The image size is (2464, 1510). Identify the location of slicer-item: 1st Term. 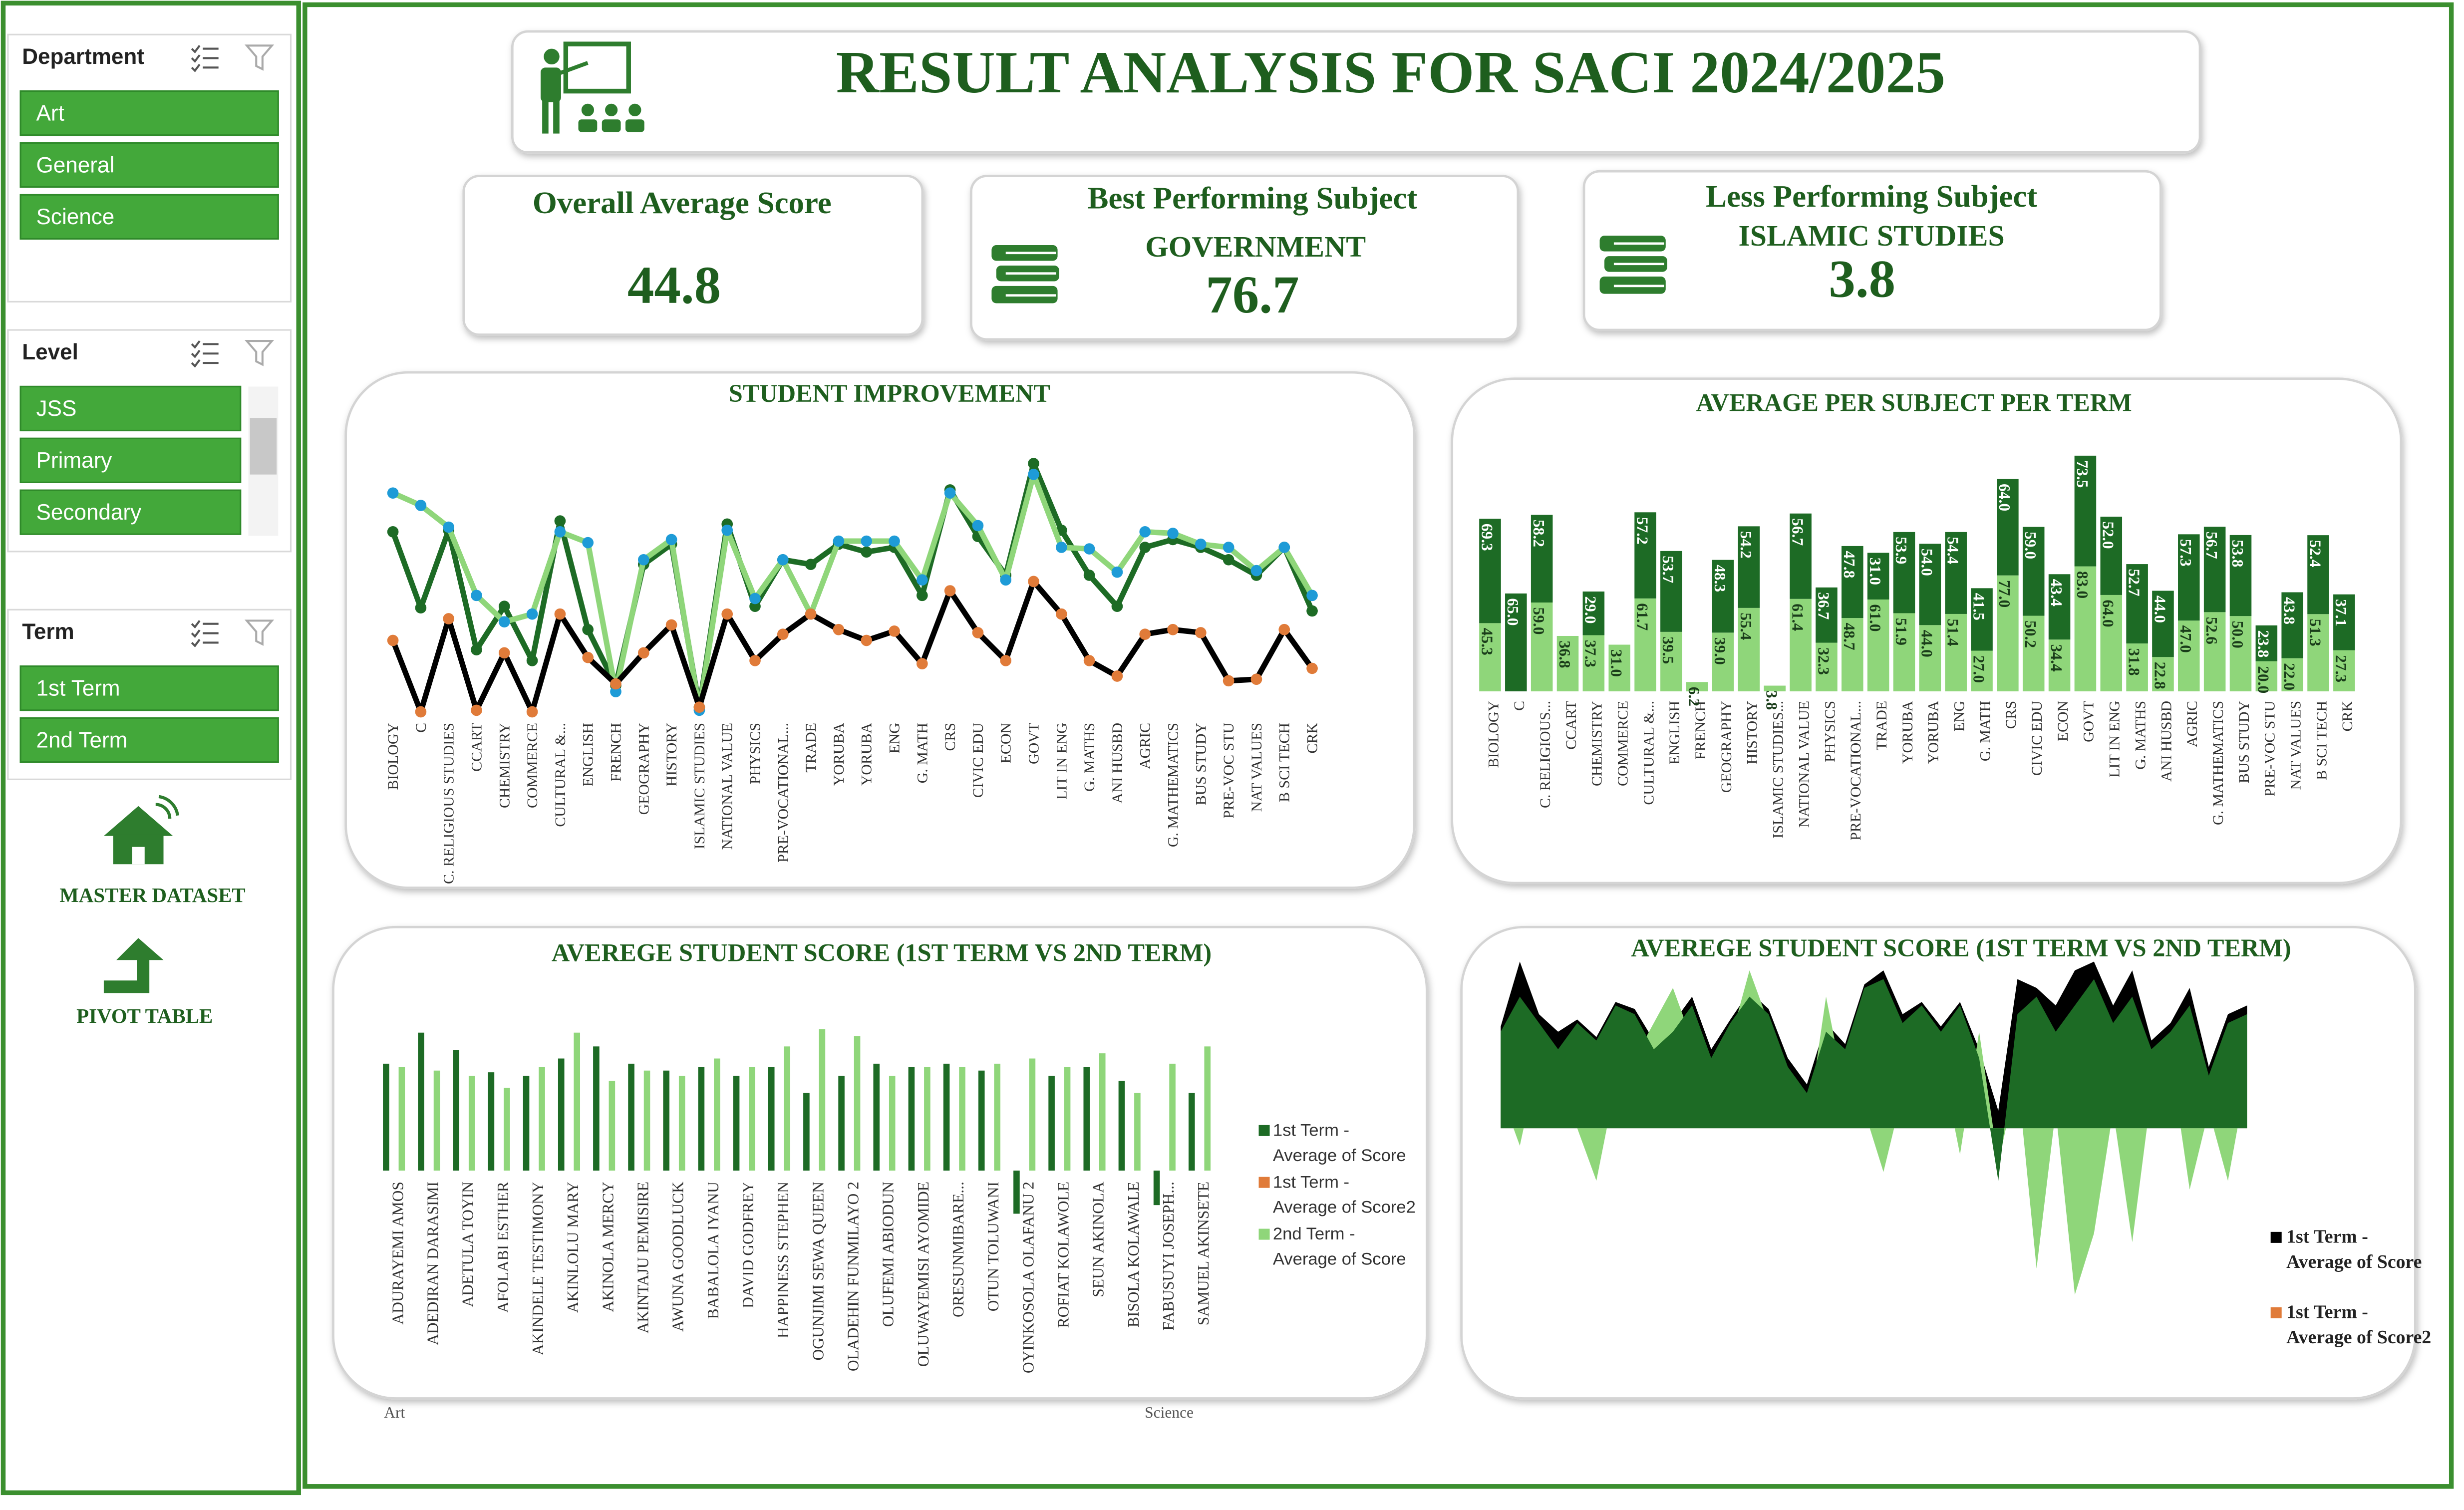
(78, 688).